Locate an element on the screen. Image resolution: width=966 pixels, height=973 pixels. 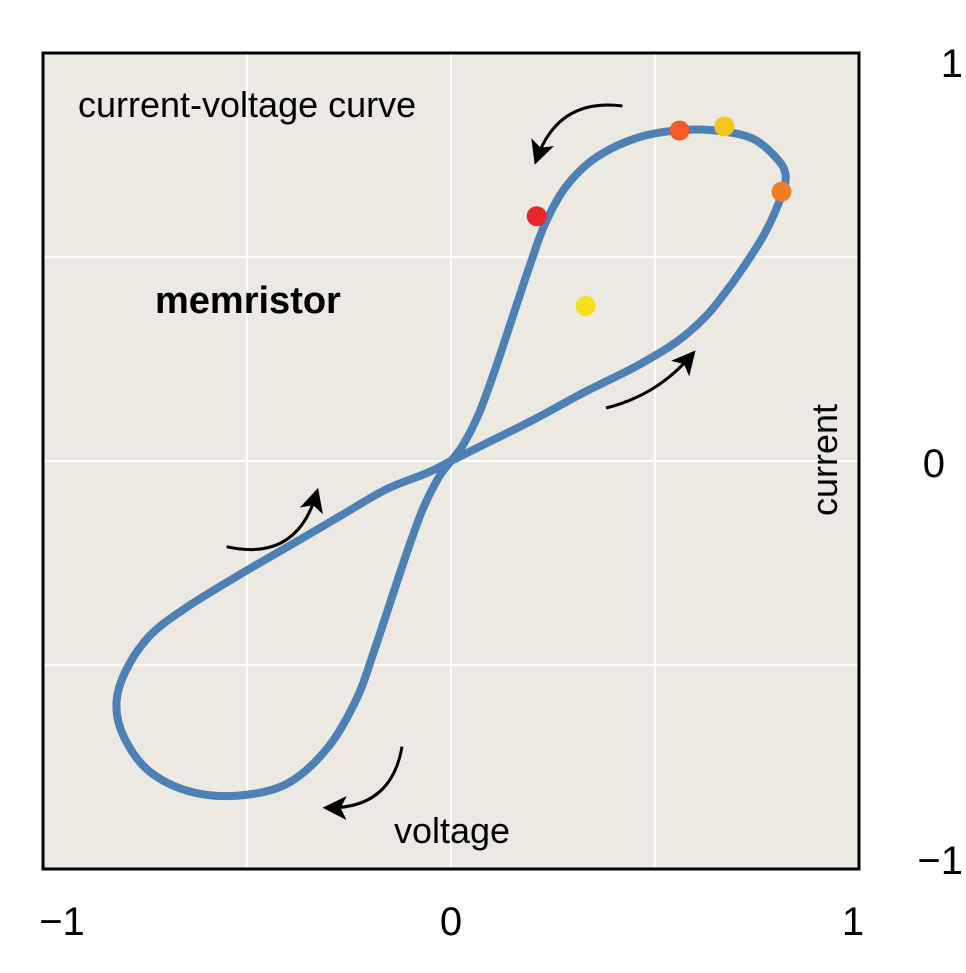
y-axis-label: current is located at coordinates (824, 460).